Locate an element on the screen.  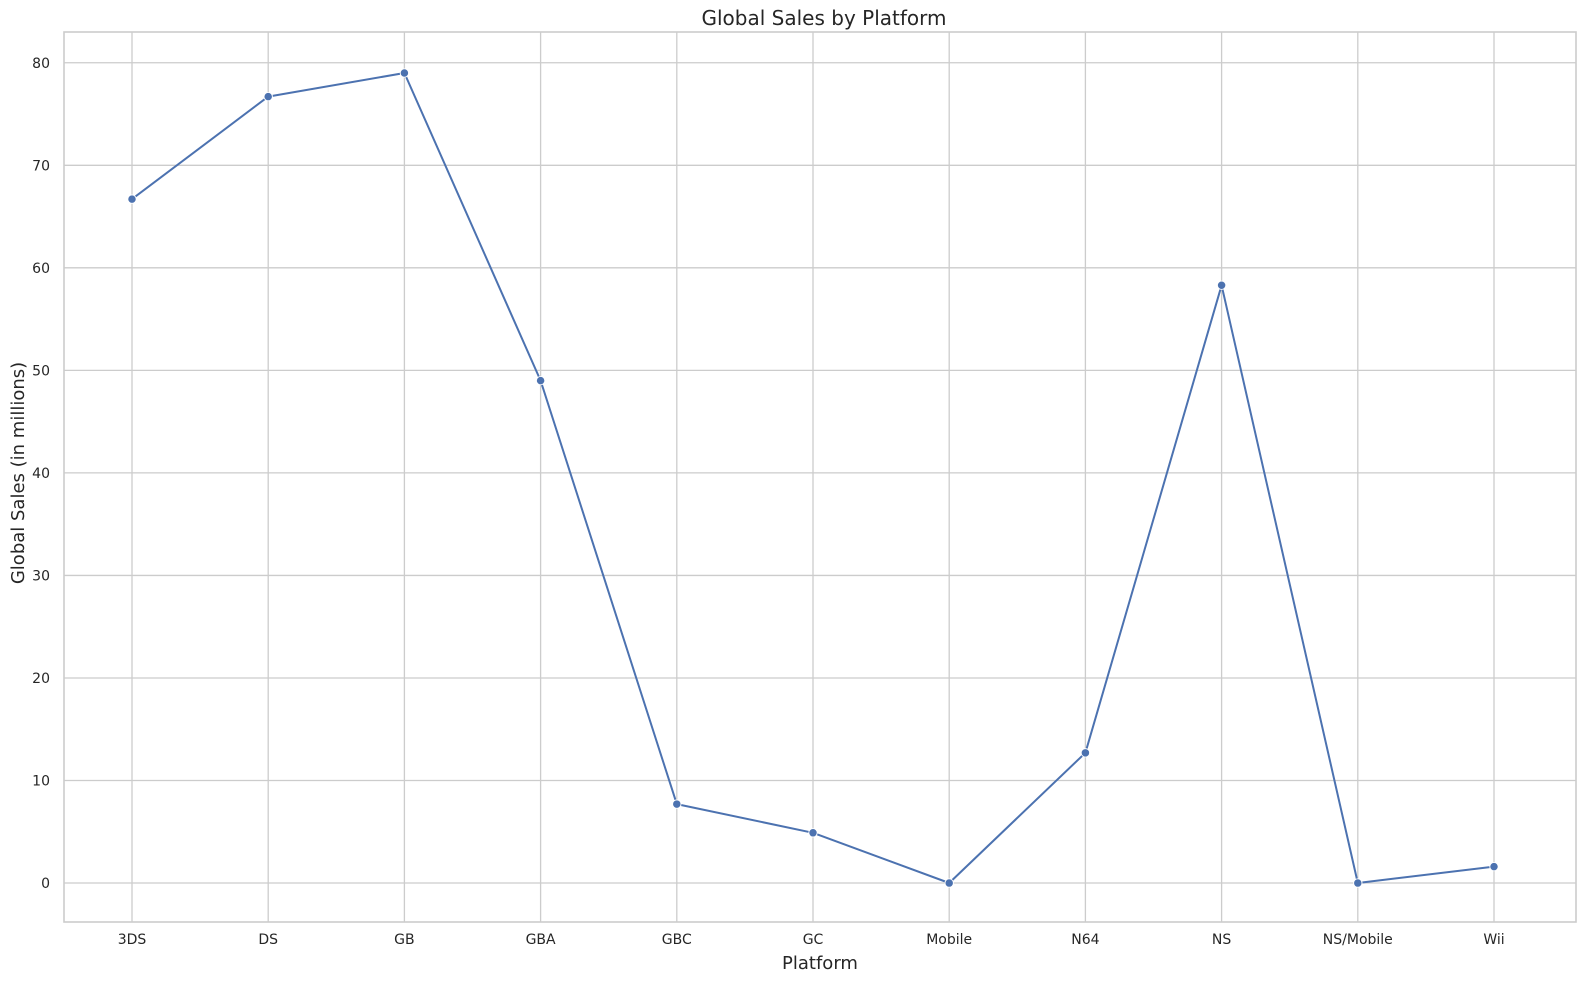
x-tick-label: GC is located at coordinates (813, 940).